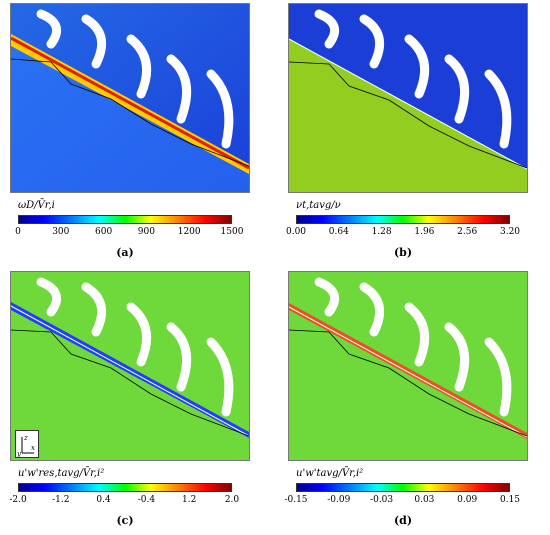  What do you see at coordinates (467, 500) in the screenshot?
I see `panel-d-tick: 0.09` at bounding box center [467, 500].